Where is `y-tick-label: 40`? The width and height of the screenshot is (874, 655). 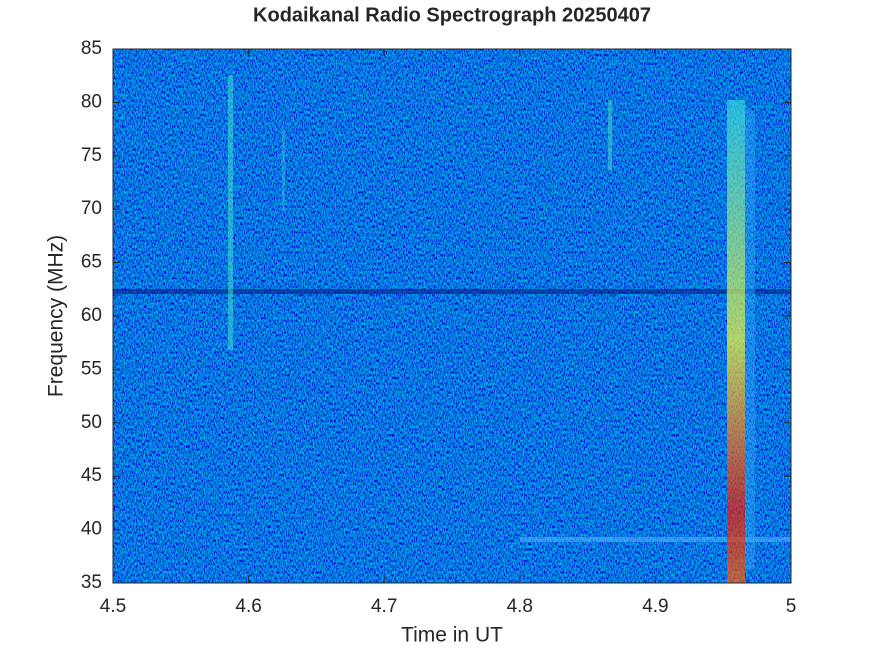
y-tick-label: 40 is located at coordinates (91, 529).